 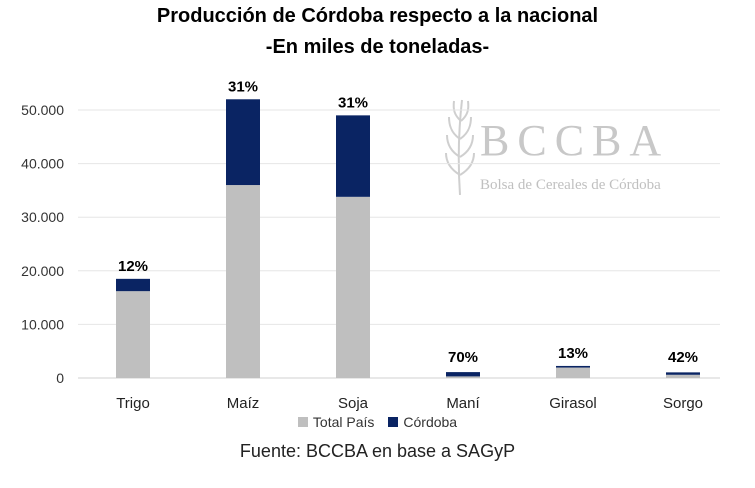 What do you see at coordinates (463, 403) in the screenshot?
I see `x-tick-label: Maní` at bounding box center [463, 403].